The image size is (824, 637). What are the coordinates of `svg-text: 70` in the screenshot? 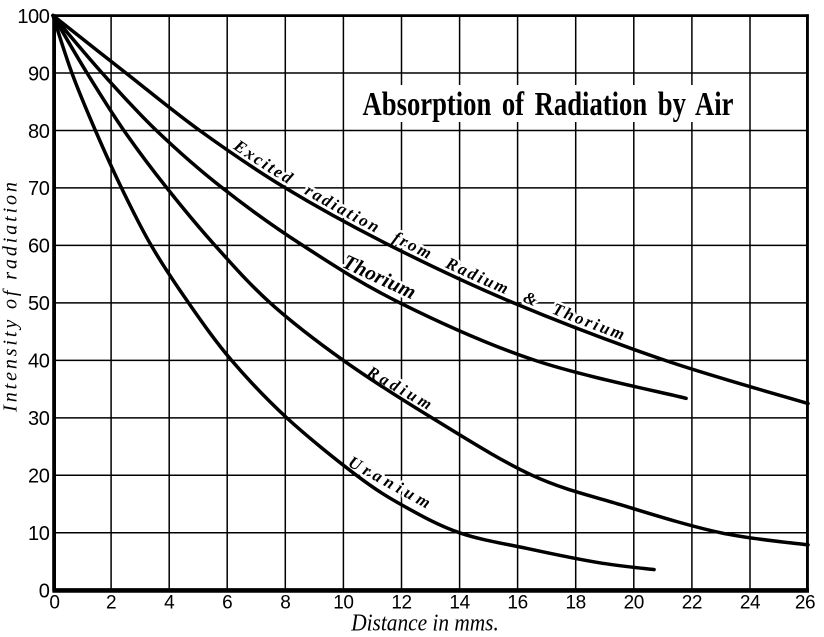 It's located at (39, 189).